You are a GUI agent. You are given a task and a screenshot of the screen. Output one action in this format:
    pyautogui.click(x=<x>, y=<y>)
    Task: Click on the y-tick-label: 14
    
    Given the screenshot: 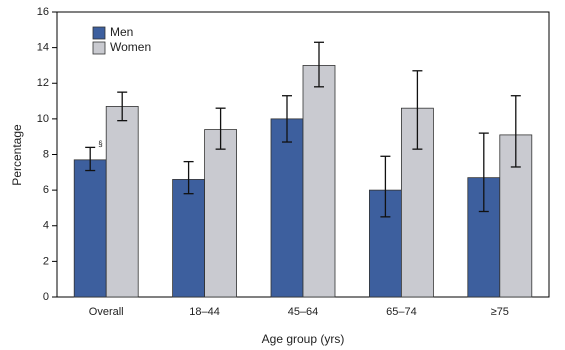 What is the action you would take?
    pyautogui.click(x=43, y=48)
    